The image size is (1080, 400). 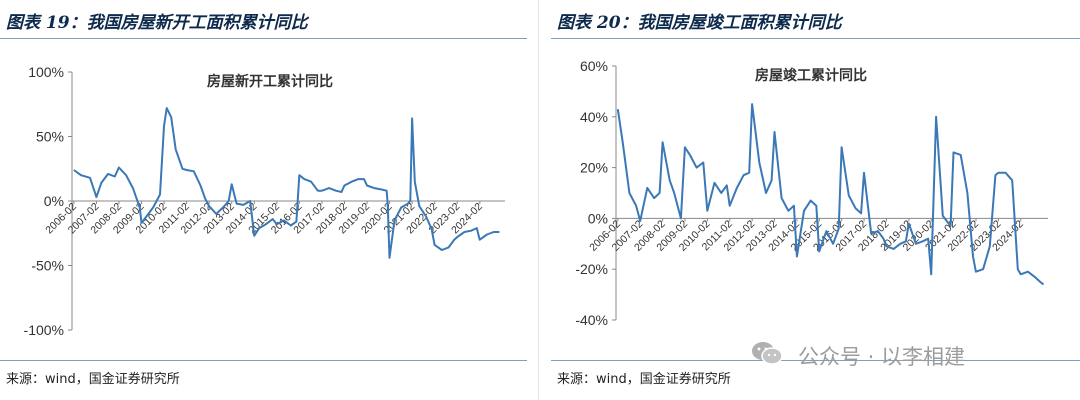 I want to click on y-tick-label: 100%, so click(x=46, y=72).